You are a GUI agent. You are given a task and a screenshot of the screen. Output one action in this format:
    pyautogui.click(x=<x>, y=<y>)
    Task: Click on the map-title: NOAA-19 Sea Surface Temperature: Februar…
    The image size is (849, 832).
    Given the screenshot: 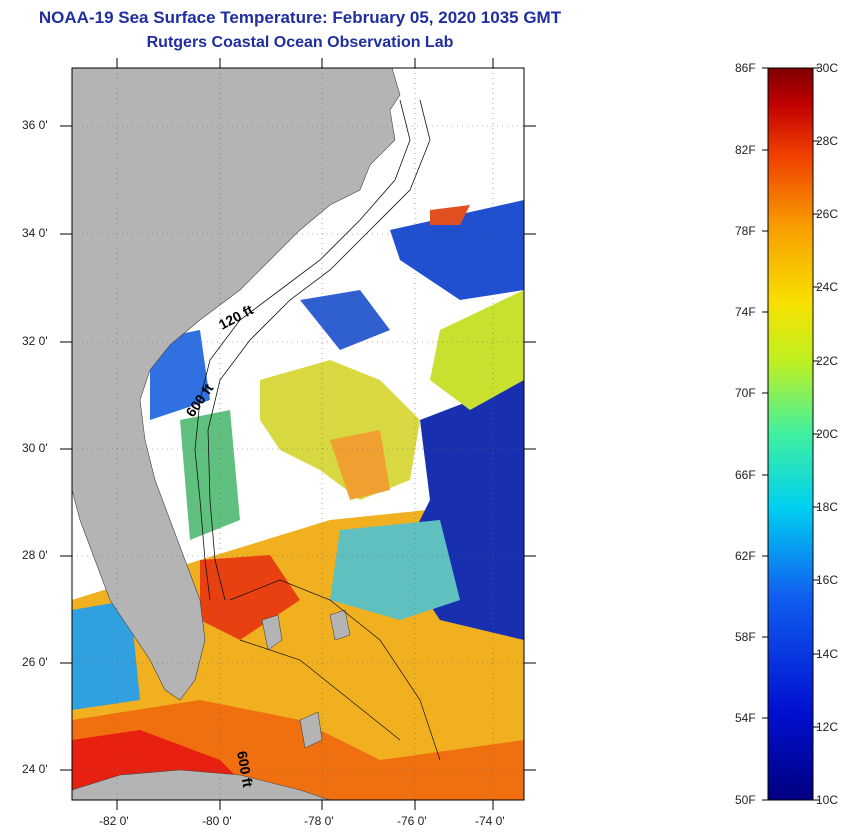 What is the action you would take?
    pyautogui.click(x=300, y=17)
    